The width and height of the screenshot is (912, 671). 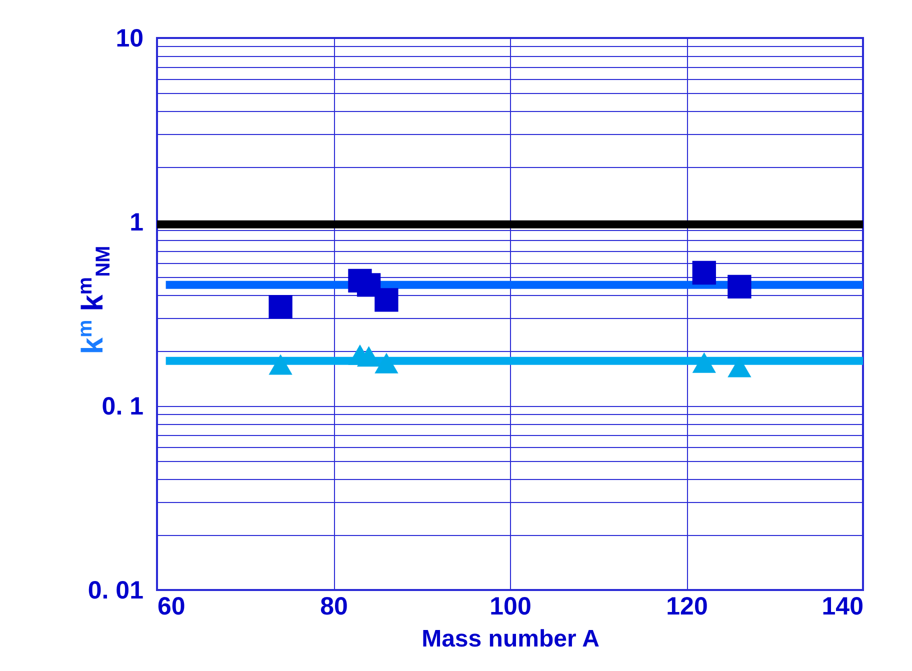 What do you see at coordinates (172, 606) in the screenshot?
I see `x-tick-label: 60` at bounding box center [172, 606].